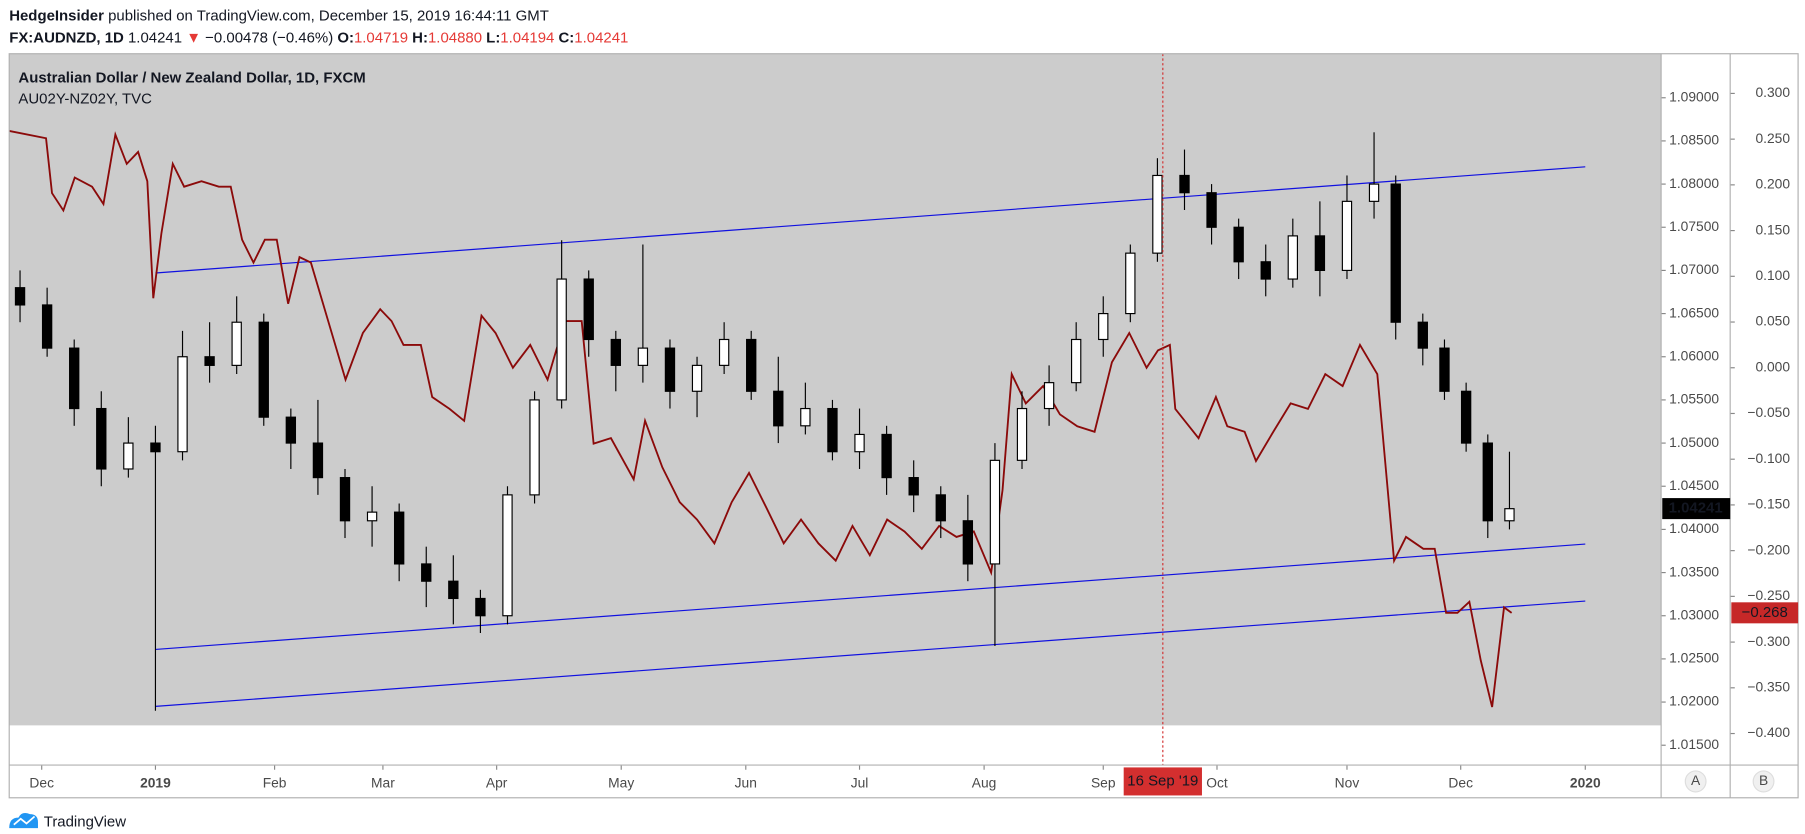 The image size is (1805, 834). Describe the element at coordinates (1772, 229) in the screenshot. I see `y2-tick-label: 0.150` at that location.